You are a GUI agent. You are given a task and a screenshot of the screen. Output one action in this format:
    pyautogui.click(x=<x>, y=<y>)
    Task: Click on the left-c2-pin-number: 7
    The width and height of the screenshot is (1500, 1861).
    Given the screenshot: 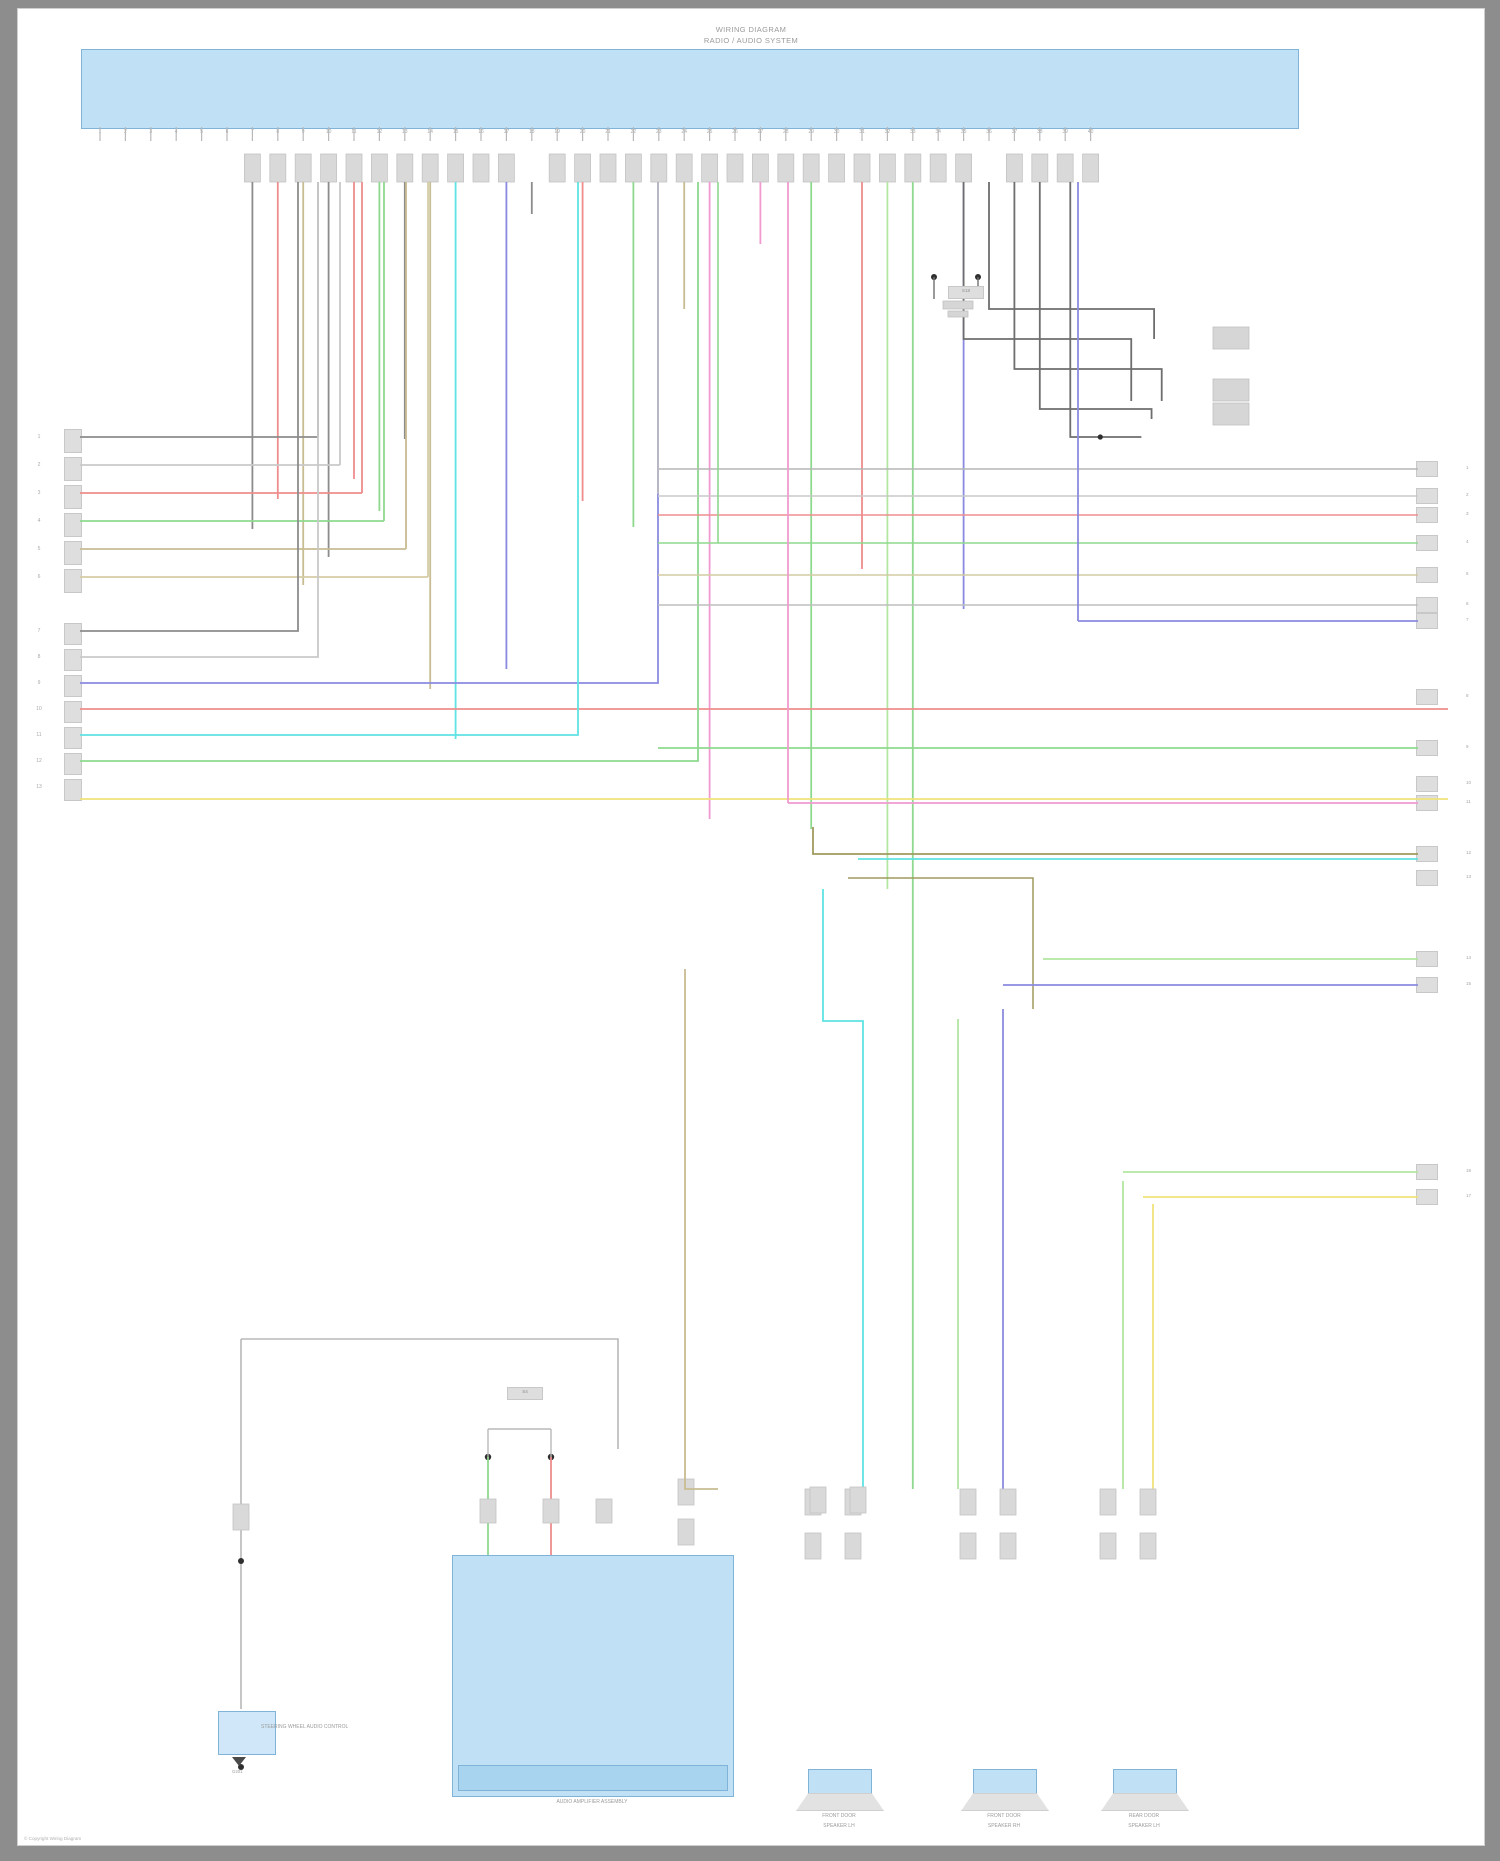 What is the action you would take?
    pyautogui.click(x=39, y=631)
    